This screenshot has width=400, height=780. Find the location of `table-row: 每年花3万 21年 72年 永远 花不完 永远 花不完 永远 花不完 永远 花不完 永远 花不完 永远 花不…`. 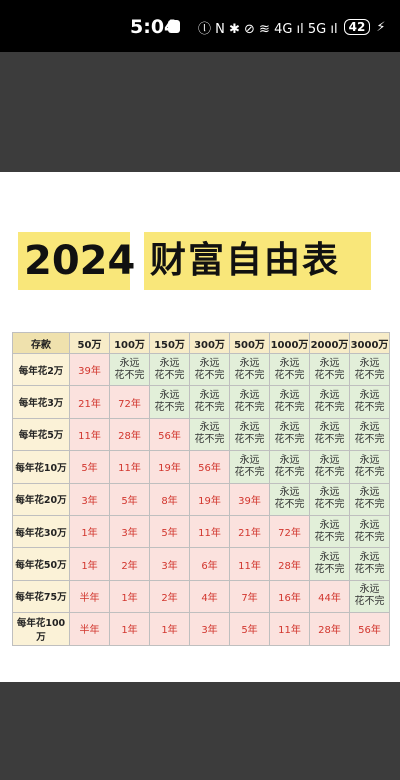

table-row: 每年花3万 21年 72年 永远 花不完 永远 花不完 永远 花不完 永远 花不完 永远 花不完 永远 花不… is located at coordinates (201, 402).